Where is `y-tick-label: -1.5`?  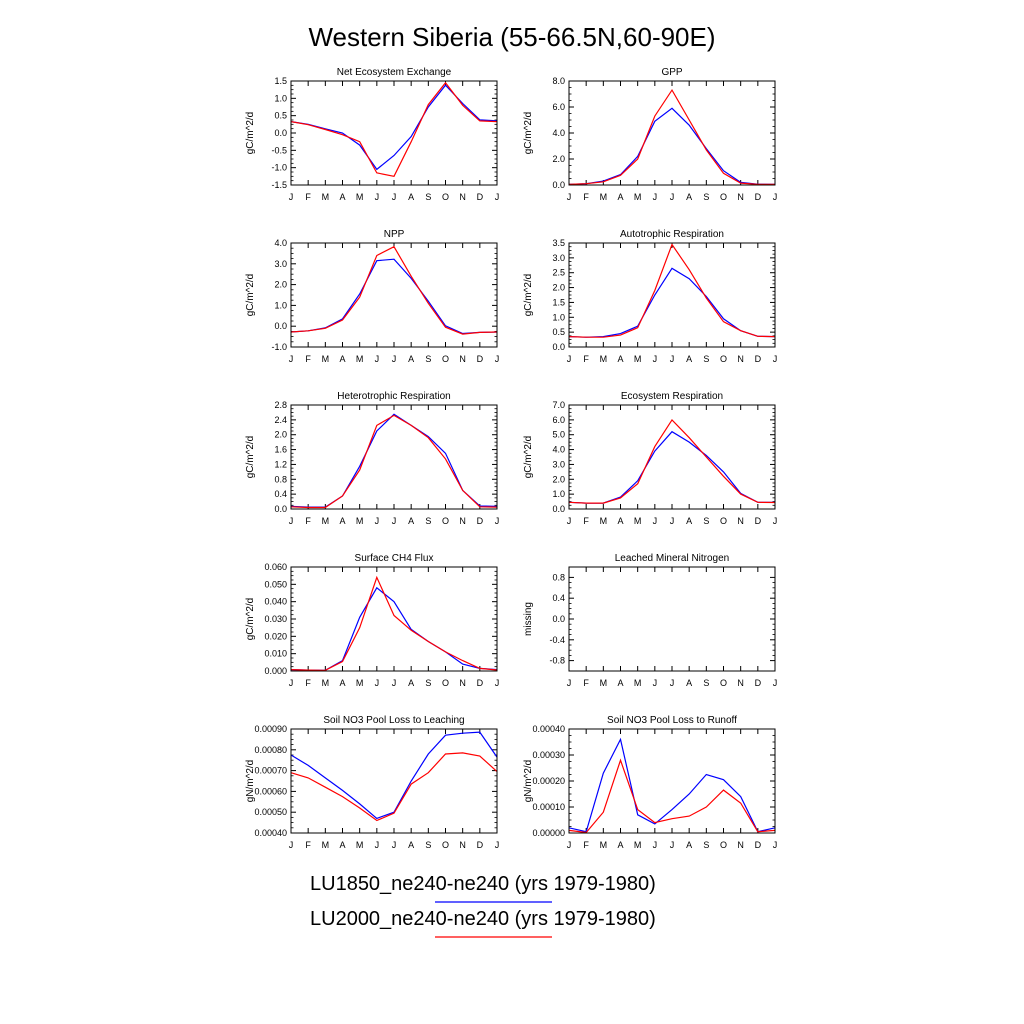
y-tick-label: -1.5 is located at coordinates (279, 185).